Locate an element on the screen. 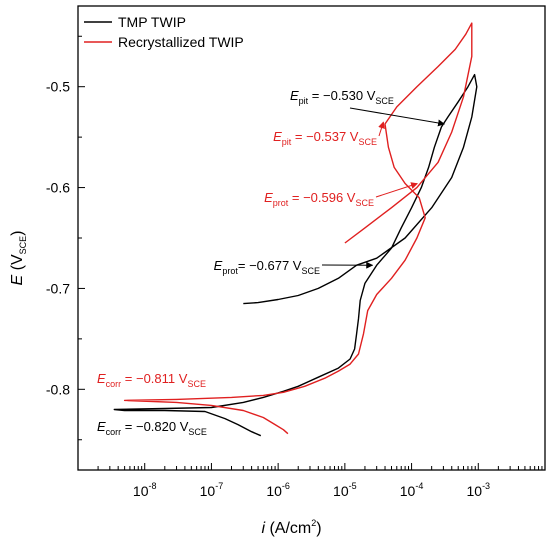  annotation-corr-label: Ecorr = −0.820 VSCE is located at coordinates (152, 428).